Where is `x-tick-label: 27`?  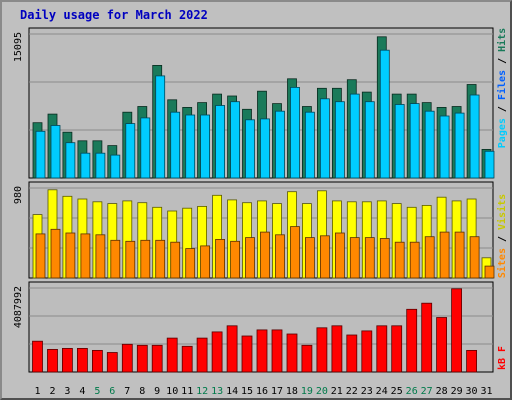 x-tick-label: 27 is located at coordinates (427, 391).